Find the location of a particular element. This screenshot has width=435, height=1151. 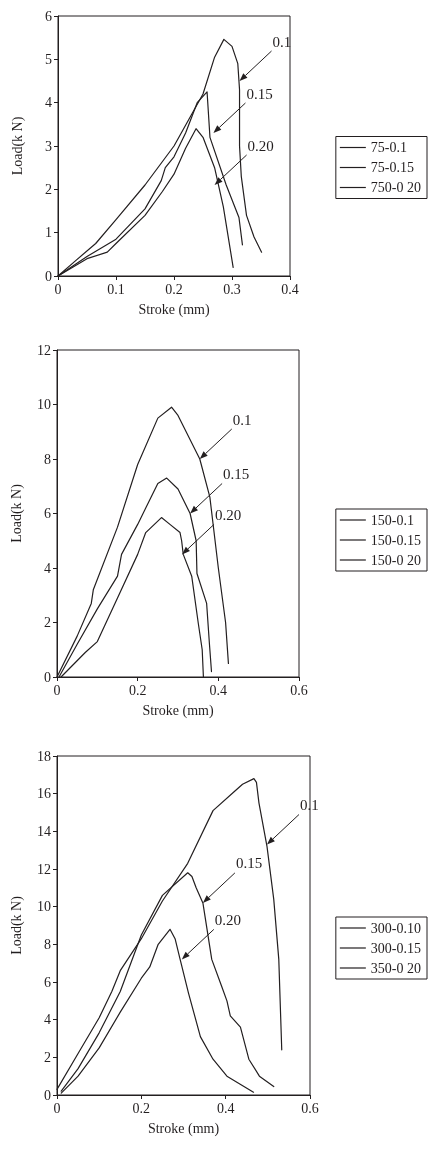

y-tick-label: 3 is located at coordinates (48, 146).